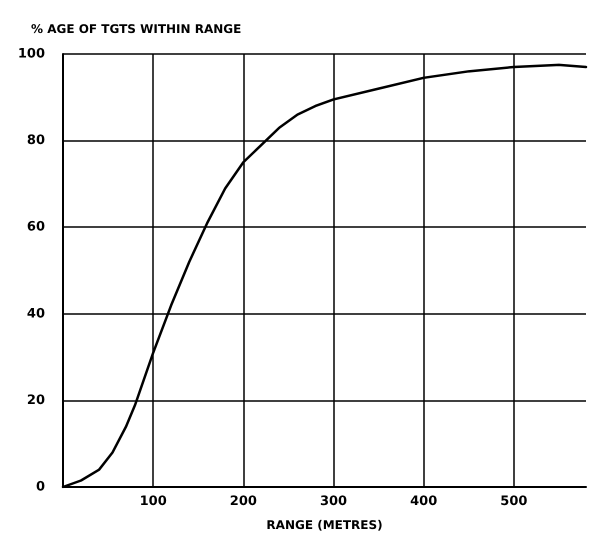 This screenshot has height=550, width=596. I want to click on y-tick-label: 100, so click(31, 54).